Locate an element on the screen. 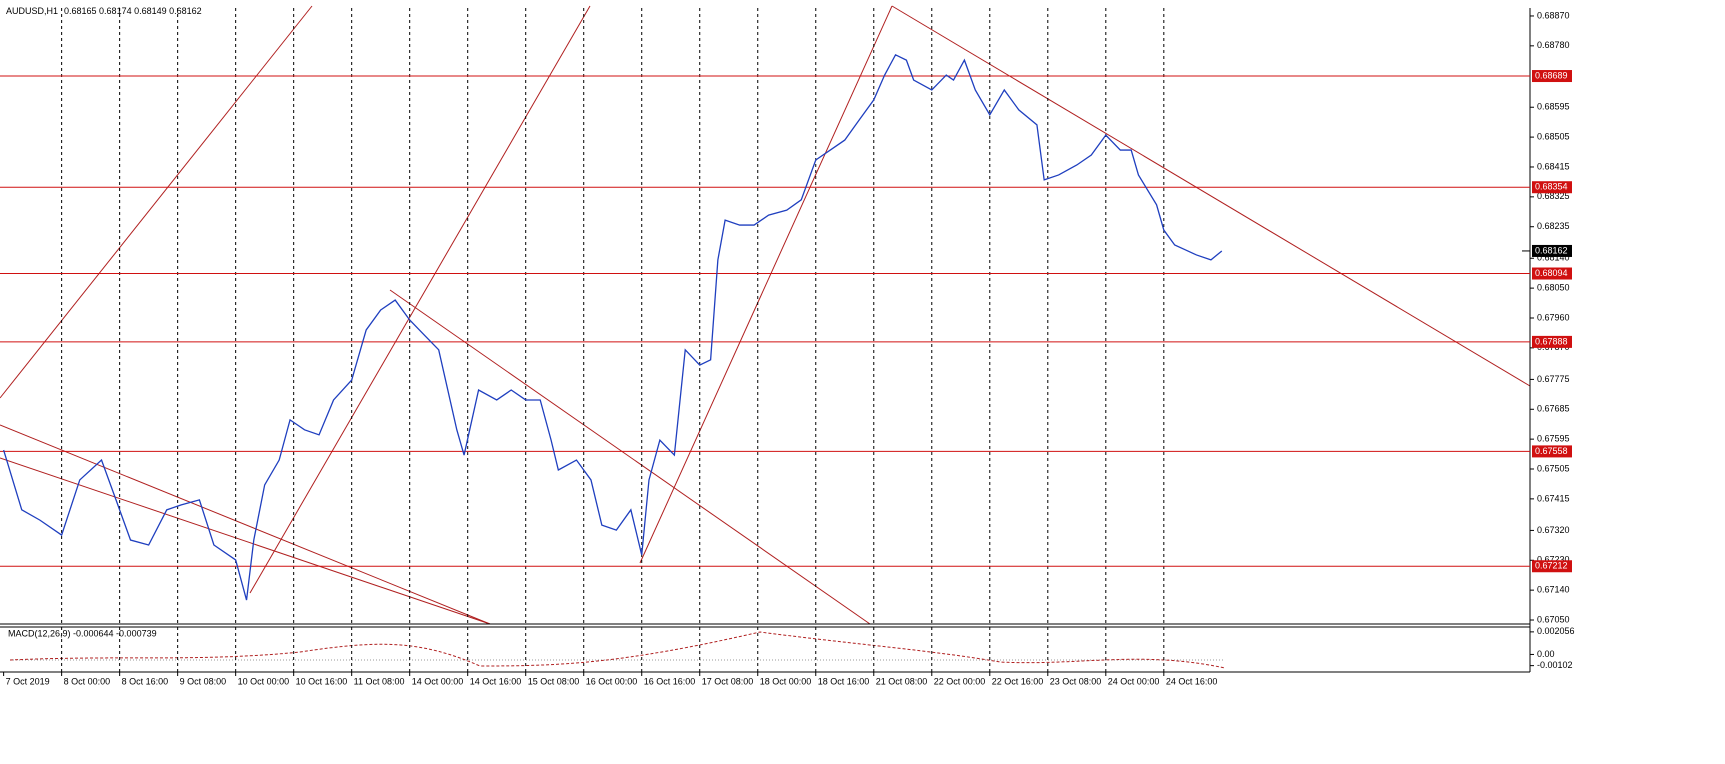 The image size is (1725, 764). x-tick-label: 16 Oct 16:00 is located at coordinates (670, 681).